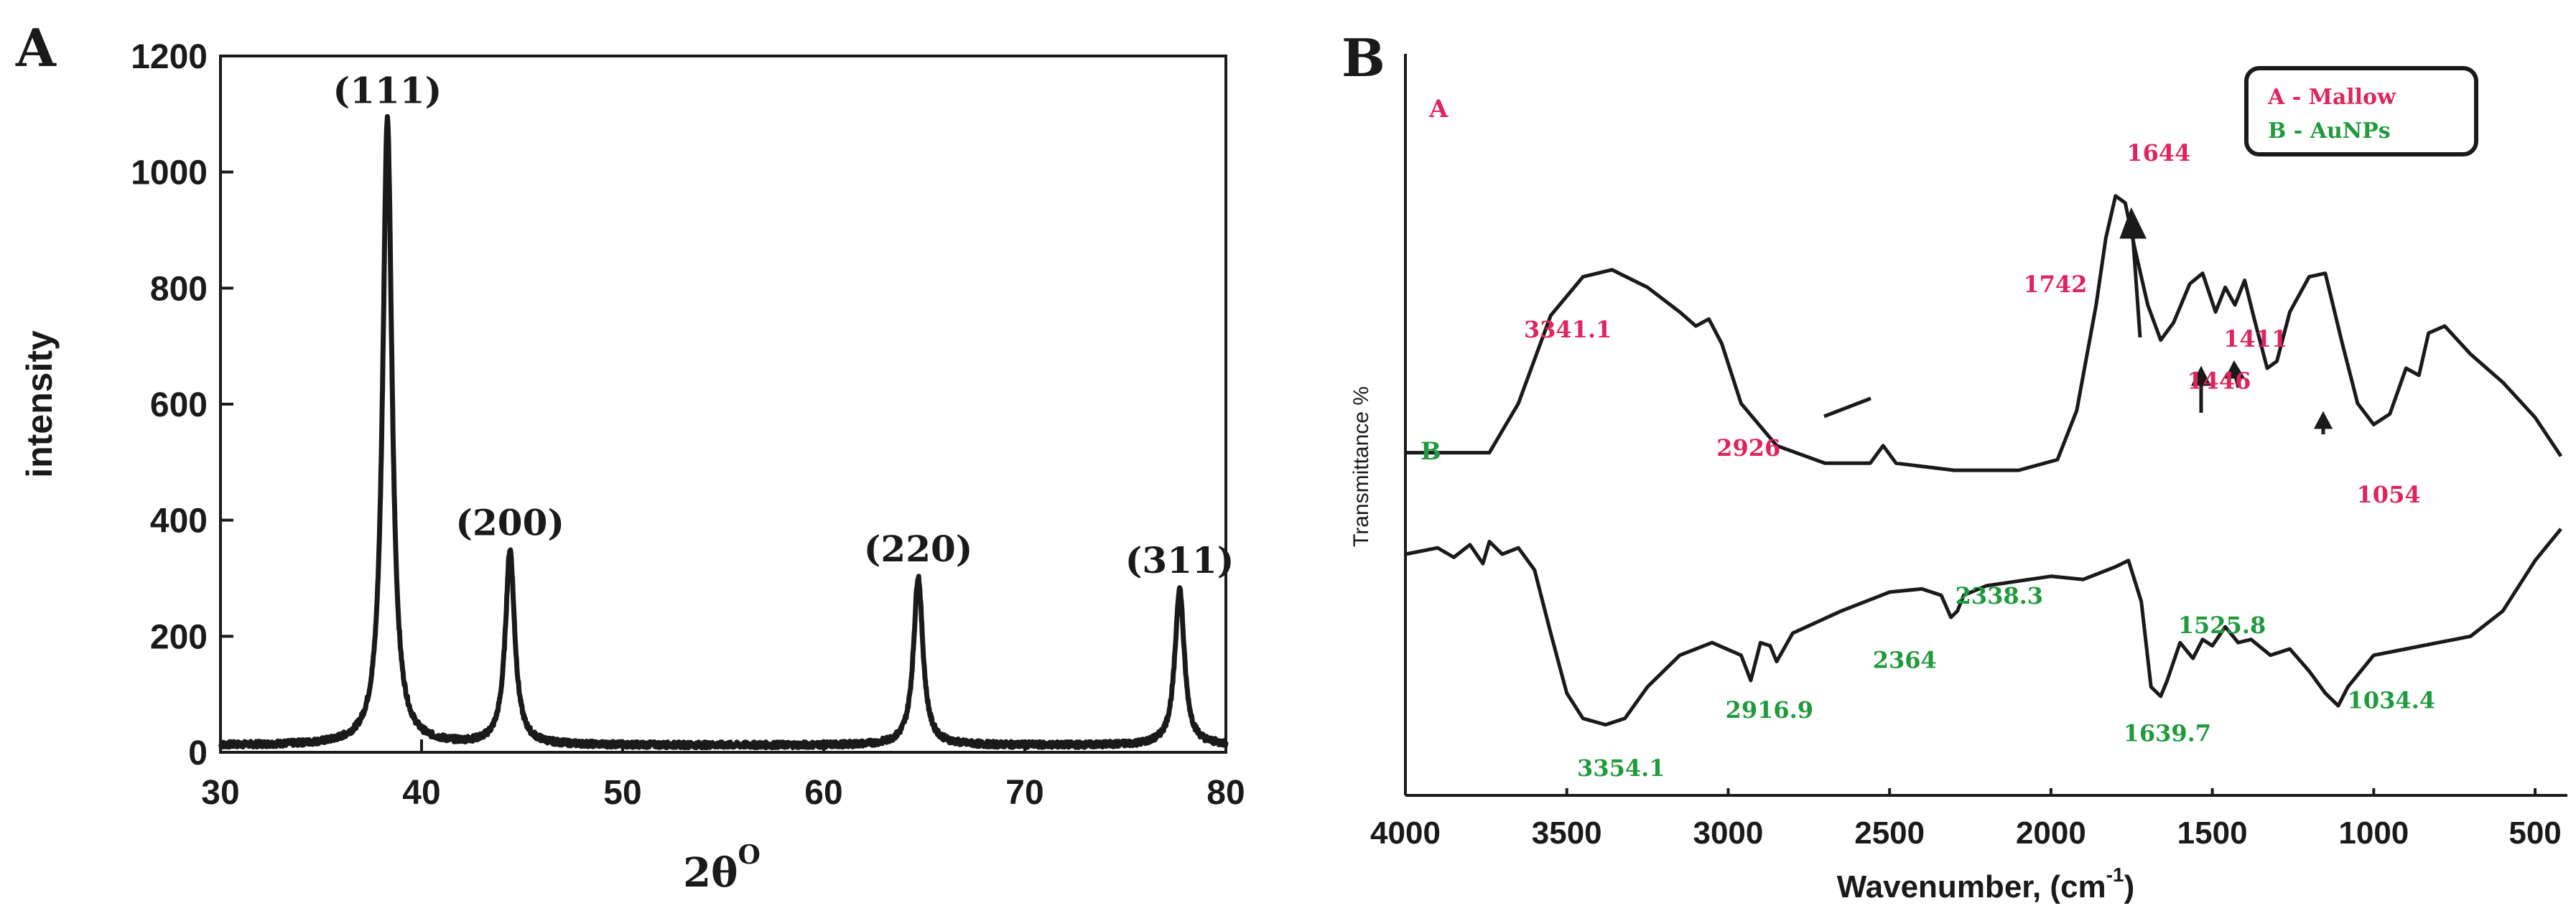 The image size is (2576, 921). Describe the element at coordinates (1966, 819) in the screenshot. I see `panel-b-x-ticks: 4000 3500 3000 2500 2000 1500 1000 500` at that location.